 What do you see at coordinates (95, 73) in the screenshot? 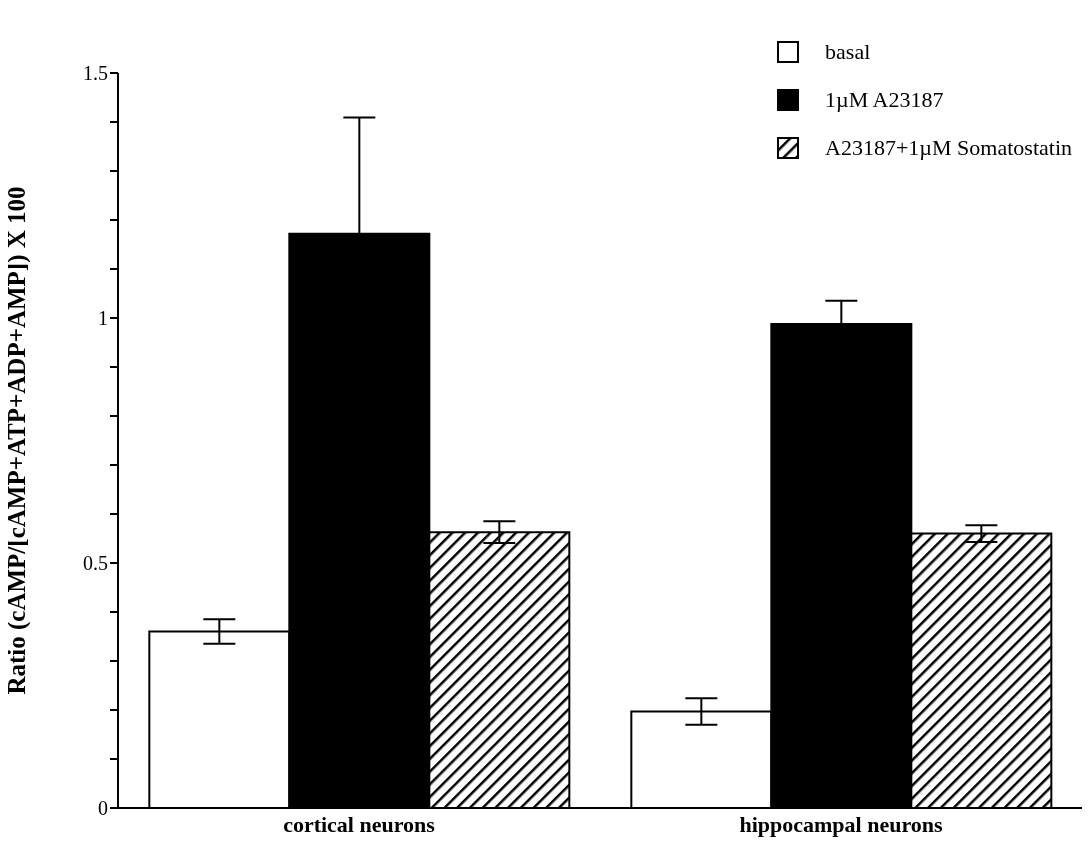
I see `y-tick-label: 1.5` at bounding box center [95, 73].